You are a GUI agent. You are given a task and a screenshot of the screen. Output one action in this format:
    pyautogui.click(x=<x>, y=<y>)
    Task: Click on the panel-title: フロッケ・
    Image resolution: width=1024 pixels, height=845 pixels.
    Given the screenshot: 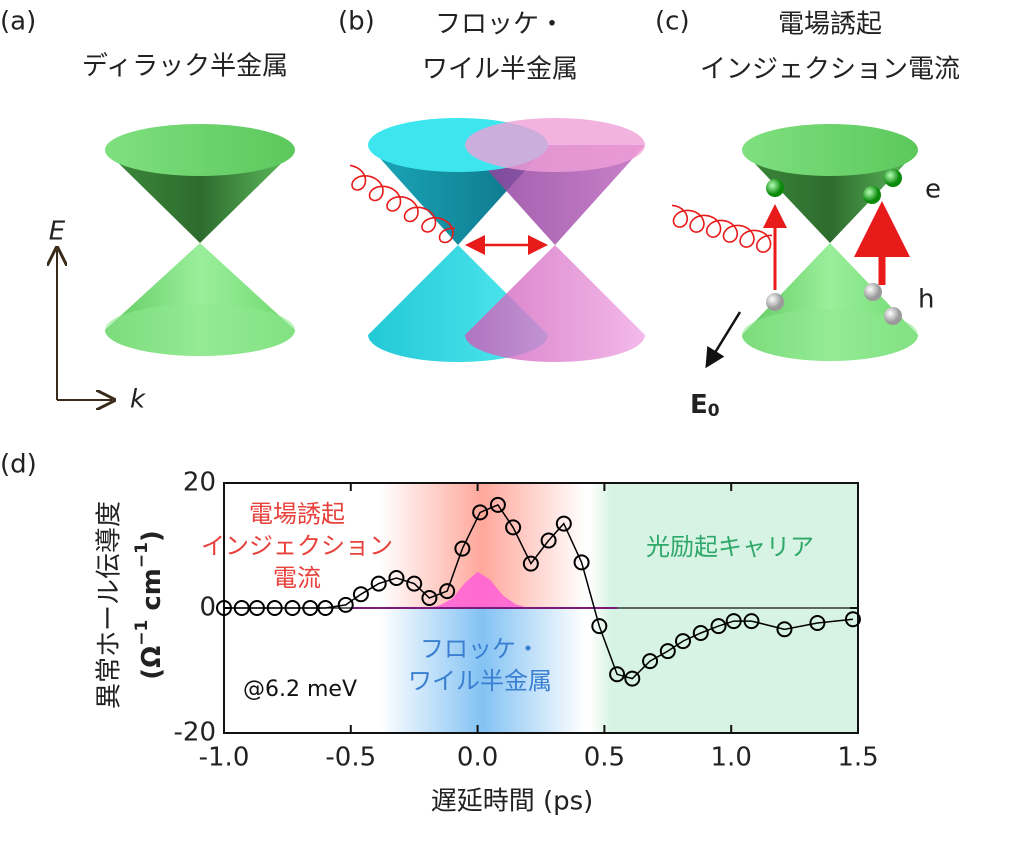 What is the action you would take?
    pyautogui.click(x=500, y=25)
    